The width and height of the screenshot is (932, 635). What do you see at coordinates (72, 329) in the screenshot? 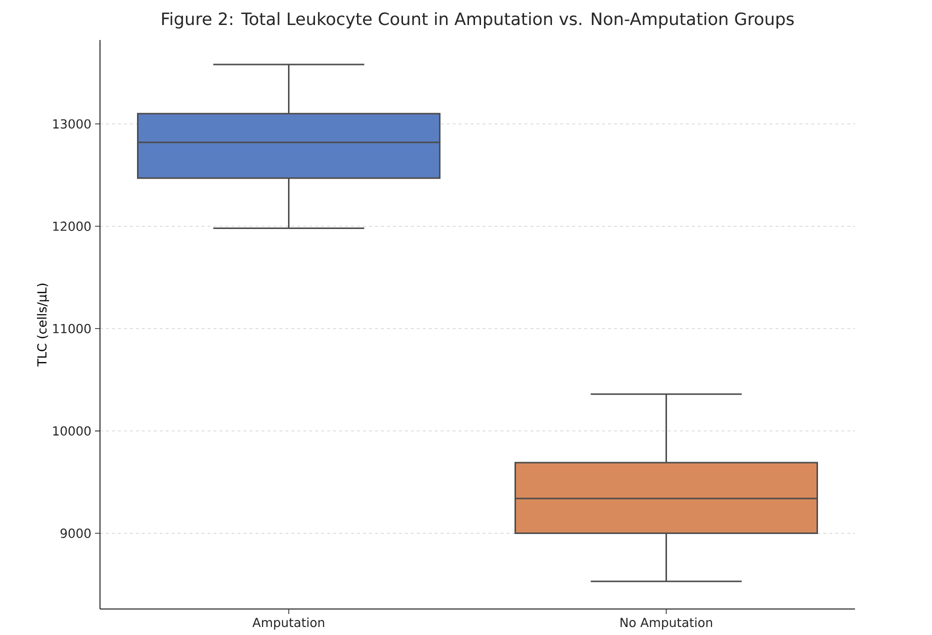
I see `y-tick-label: 11000` at bounding box center [72, 329].